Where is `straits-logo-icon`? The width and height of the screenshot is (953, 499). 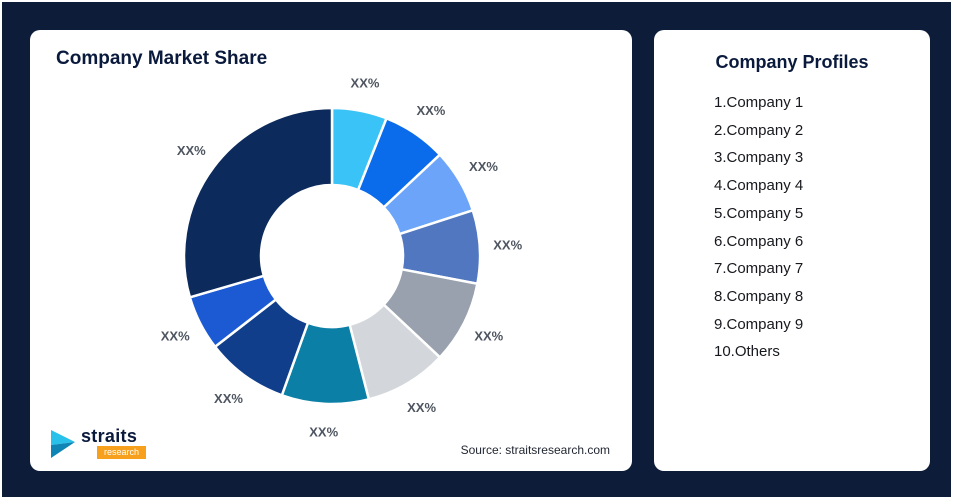
straits-logo-icon is located at coordinates (63, 444).